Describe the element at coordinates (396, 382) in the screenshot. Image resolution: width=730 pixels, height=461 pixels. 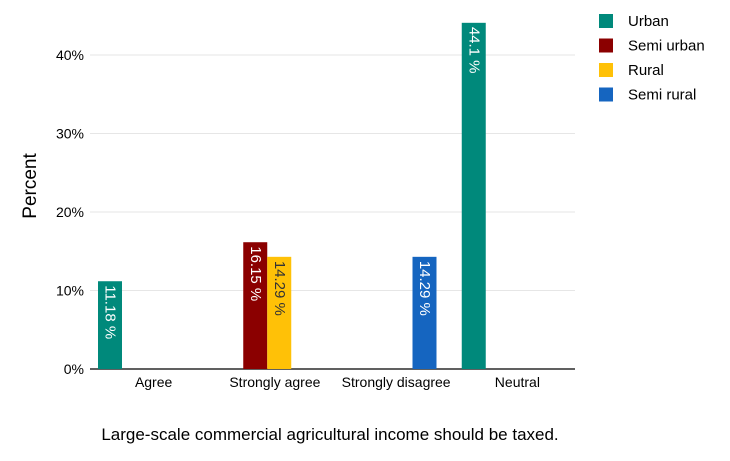
I see `x-tick-label: Strongly disagree` at that location.